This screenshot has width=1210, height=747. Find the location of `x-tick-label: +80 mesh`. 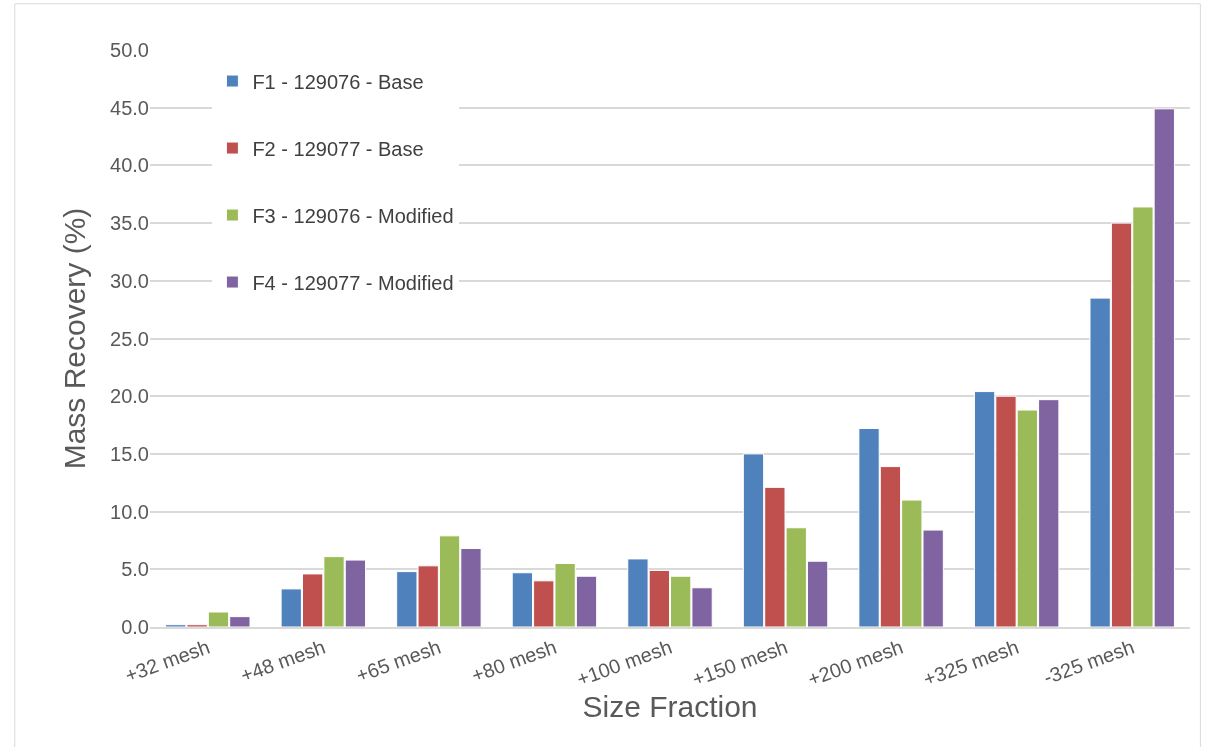

x-tick-label: +80 mesh is located at coordinates (514, 661).